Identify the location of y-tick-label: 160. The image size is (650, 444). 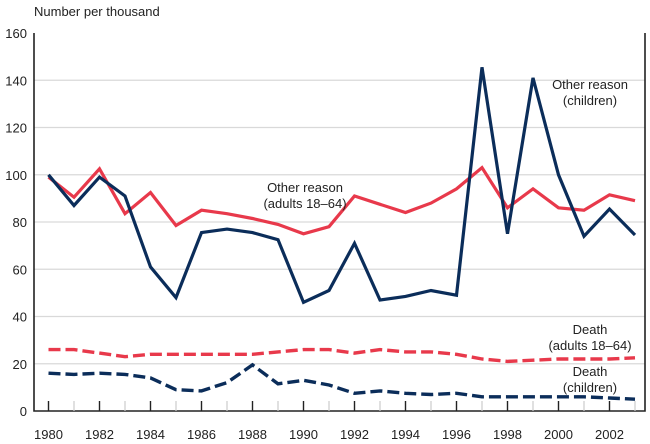
(16, 33).